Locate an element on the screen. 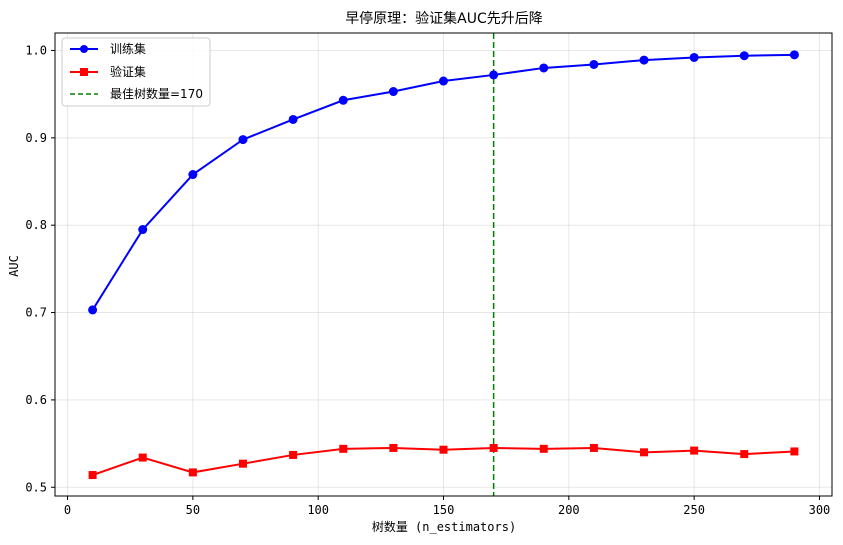 The width and height of the screenshot is (843, 545). x-axis-label: 树数量 (n_estimators) is located at coordinates (444, 526).